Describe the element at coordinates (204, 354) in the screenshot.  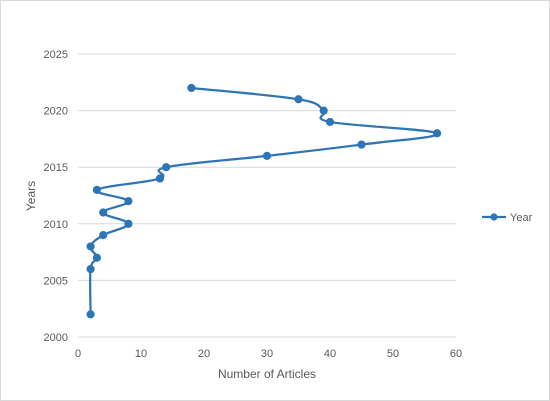
I see `x-tick-label: 20` at that location.